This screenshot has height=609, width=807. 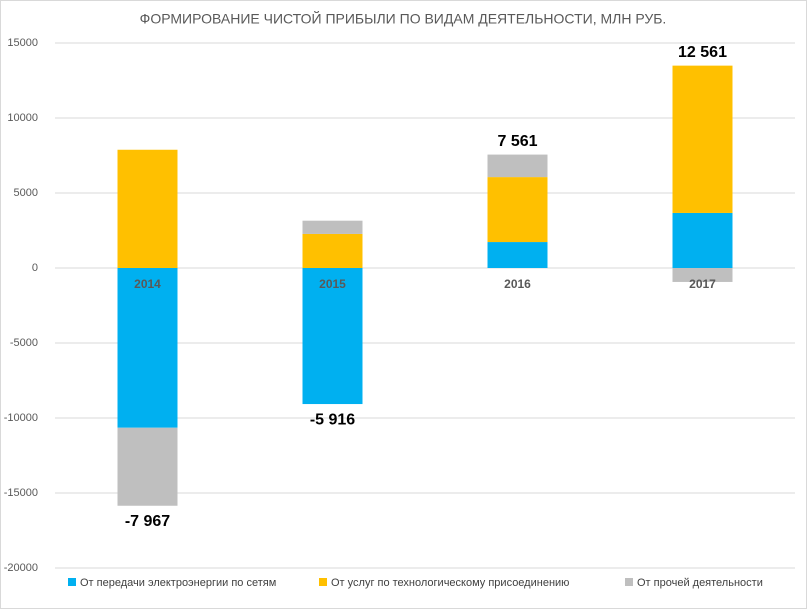 I want to click on x-tick-label: 2015, so click(x=332, y=284).